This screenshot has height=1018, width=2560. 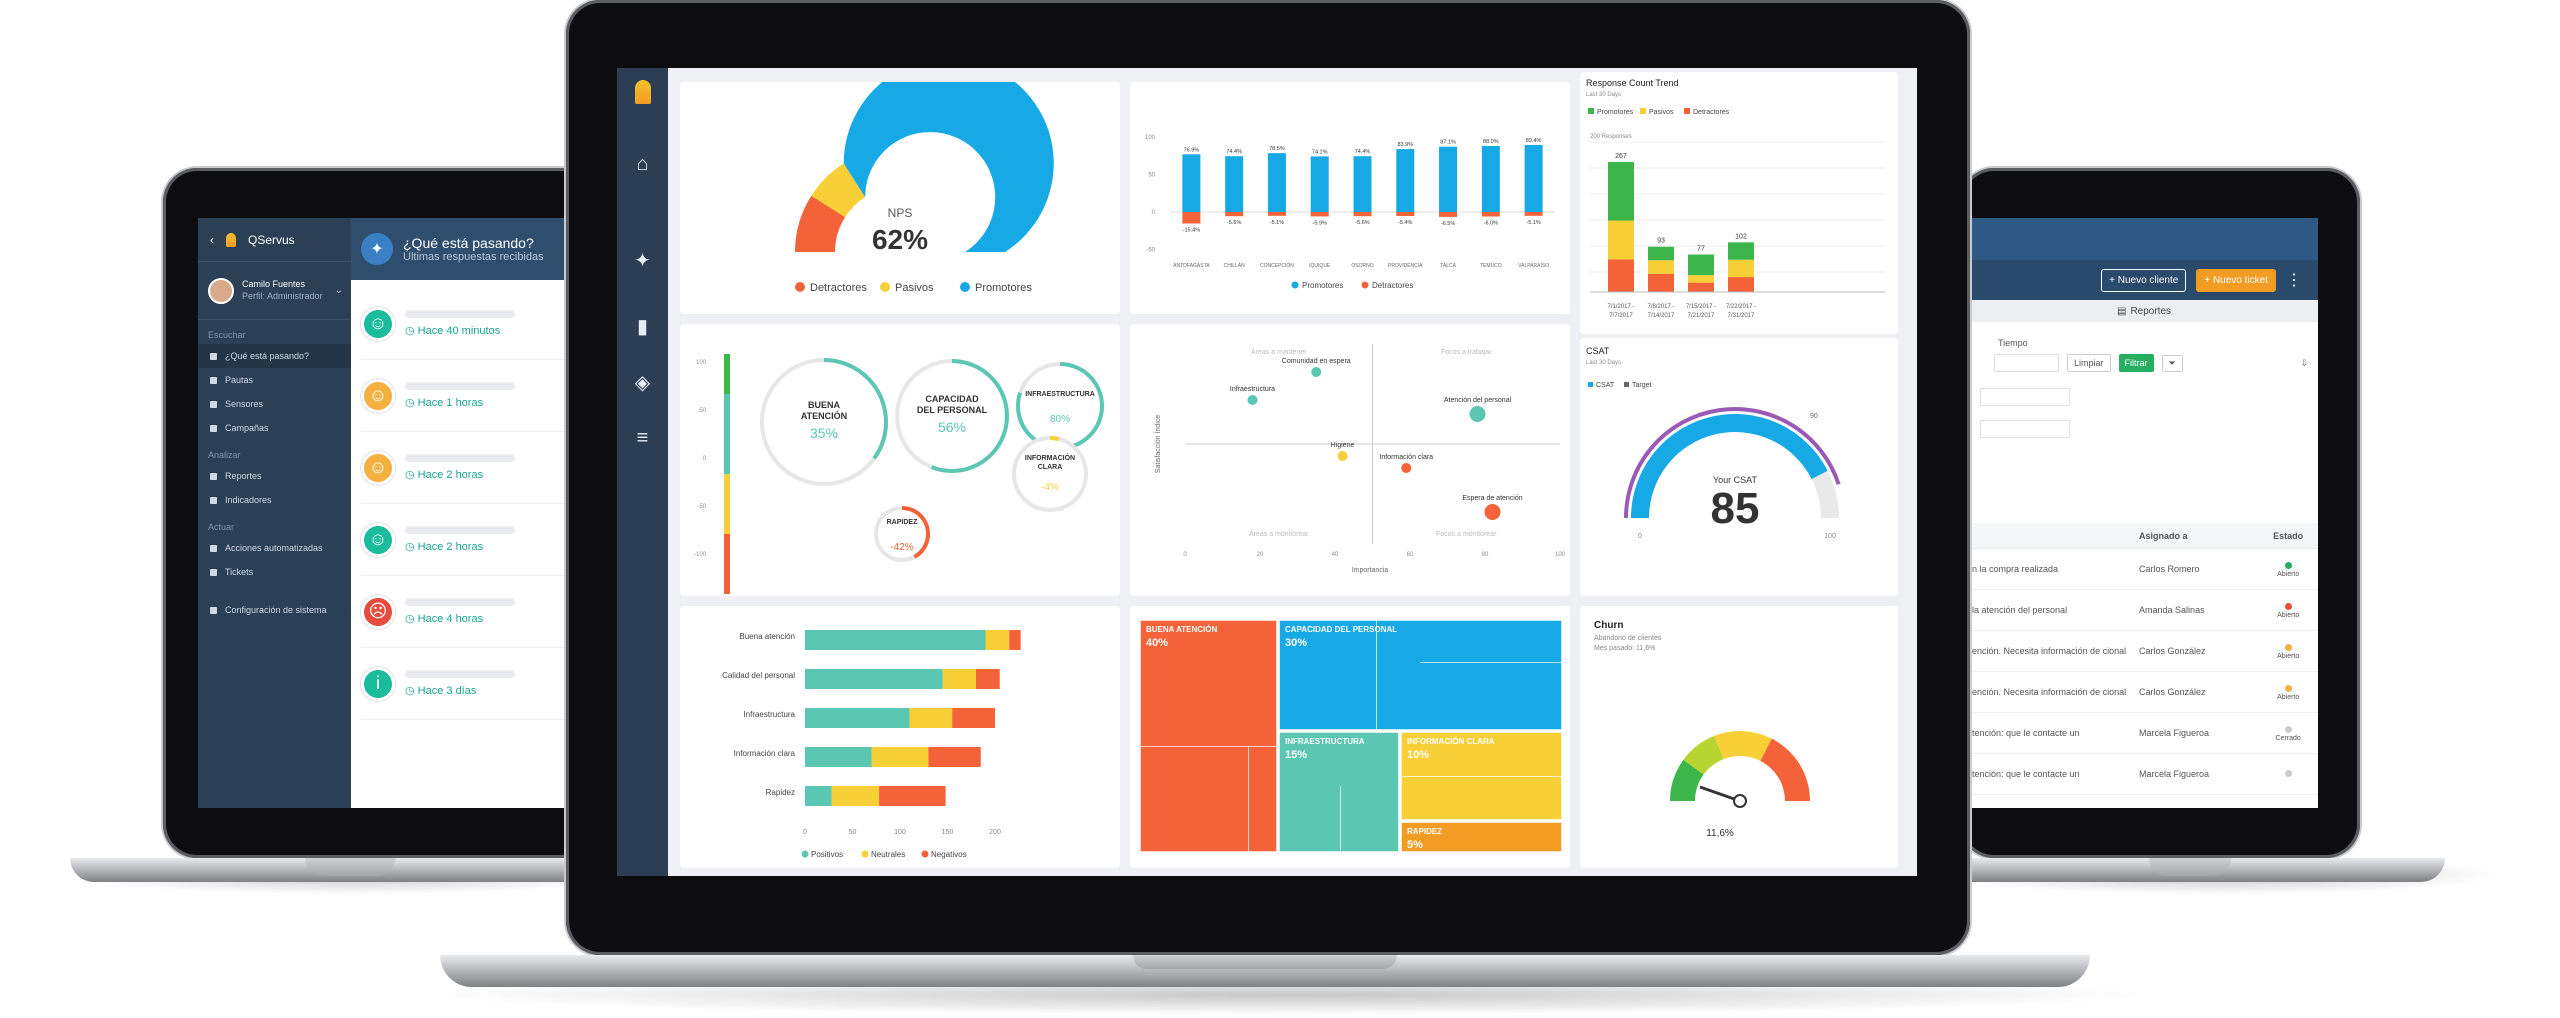 I want to click on reports-icon: ▤, so click(x=2121, y=311).